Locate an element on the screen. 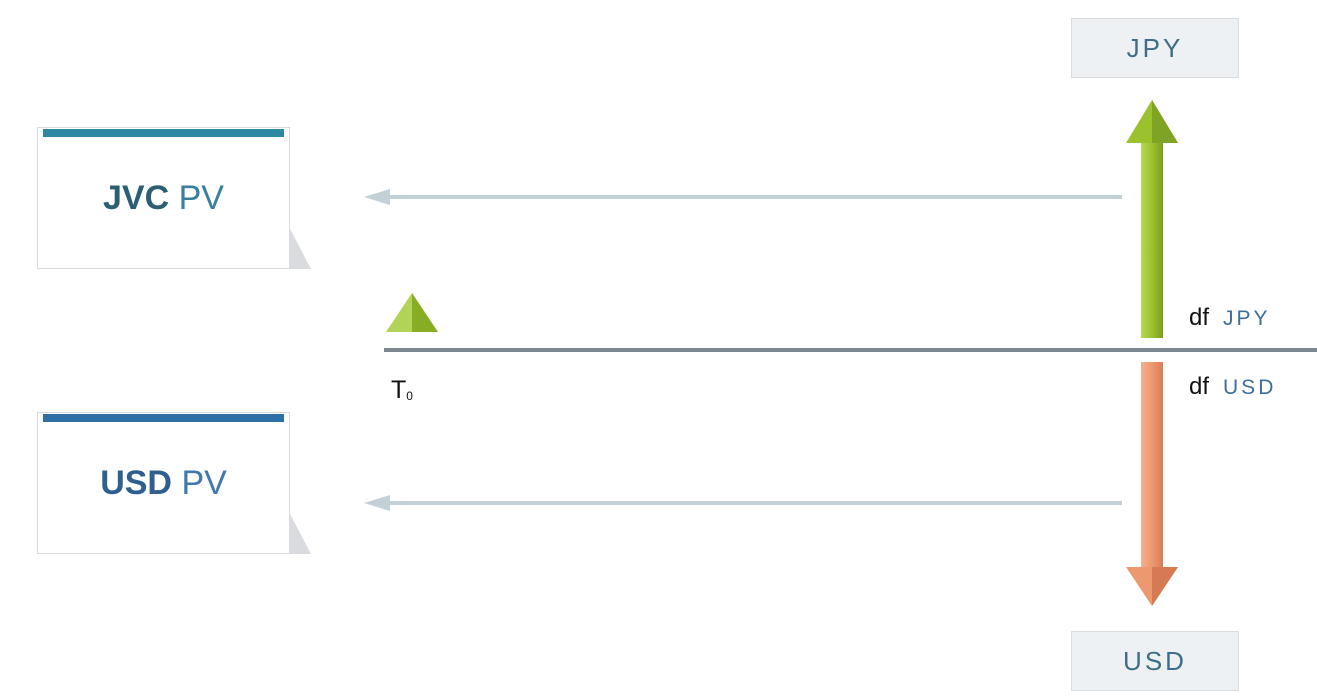  usd-pv-arrow is located at coordinates (743, 503).